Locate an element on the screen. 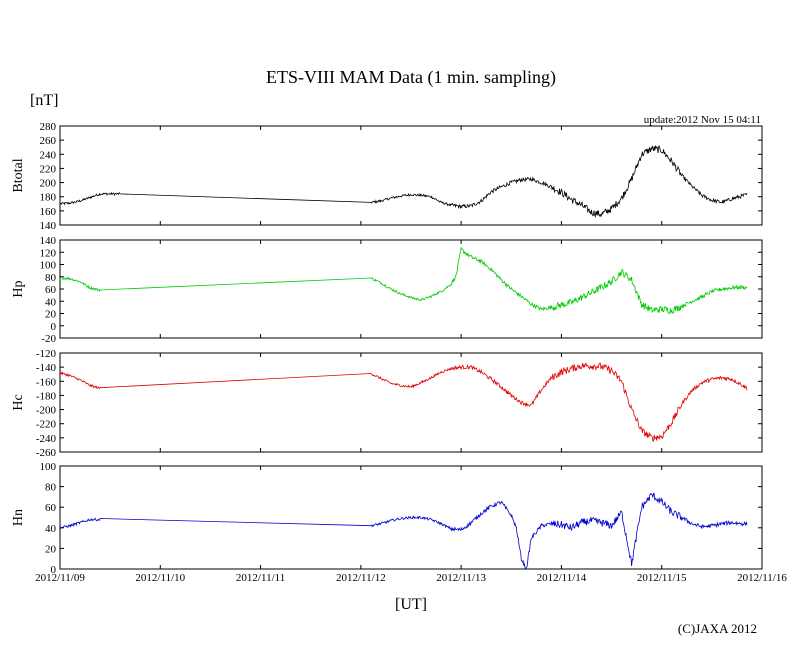  x-tick-label: 2012/11/12 is located at coordinates (361, 578).